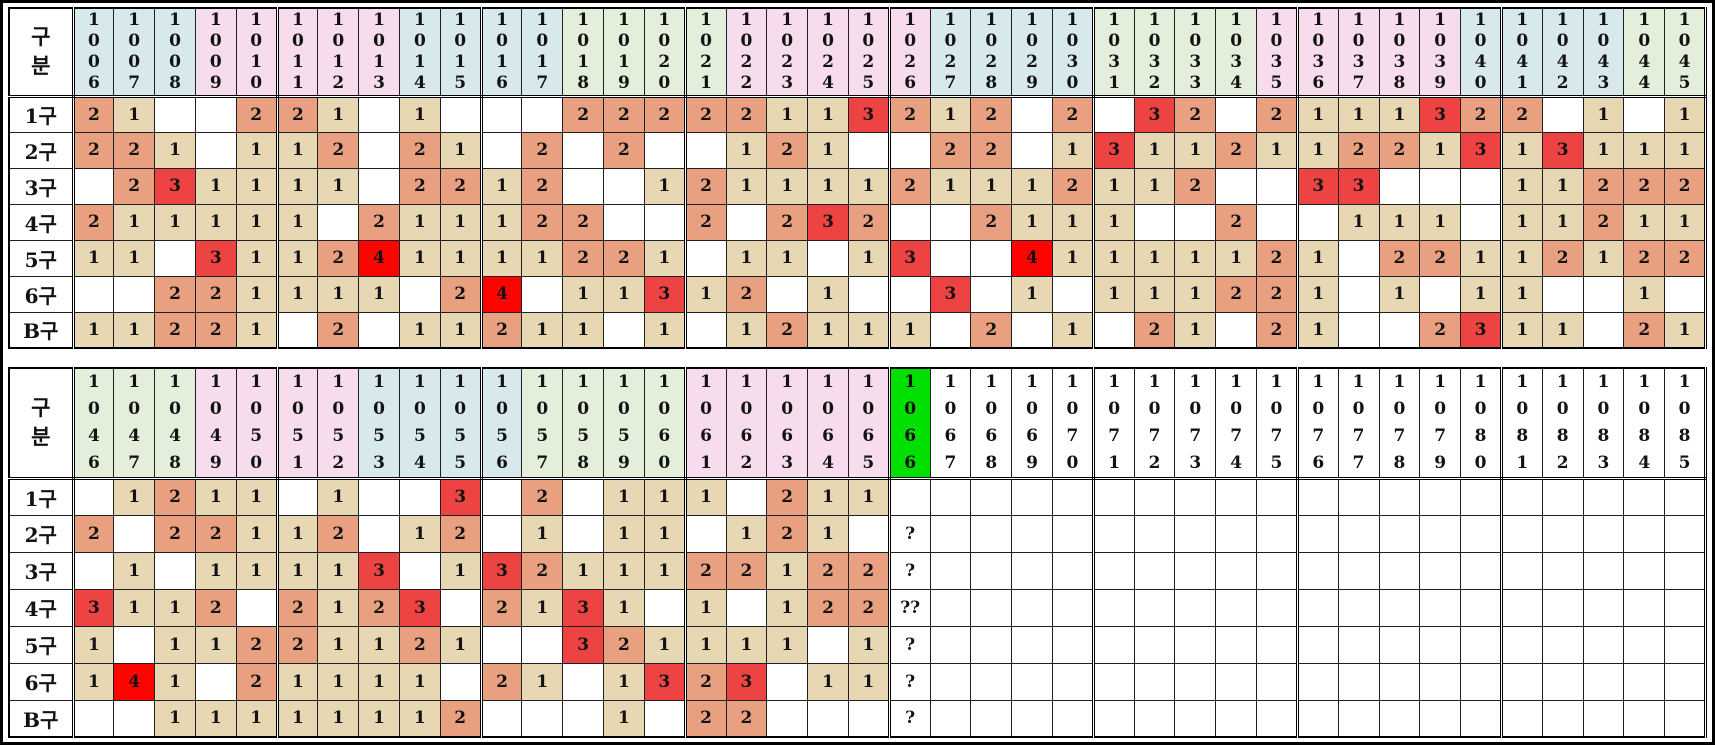 This screenshot has height=745, width=1715. Describe the element at coordinates (1032, 258) in the screenshot. I see `cell-1029-5구: 4` at that location.